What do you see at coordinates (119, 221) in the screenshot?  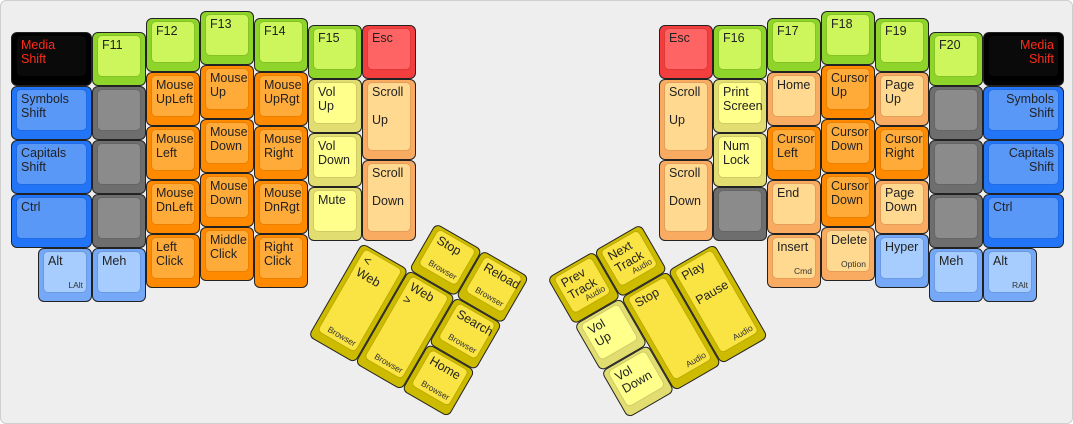 I see `left-key-blank3` at bounding box center [119, 221].